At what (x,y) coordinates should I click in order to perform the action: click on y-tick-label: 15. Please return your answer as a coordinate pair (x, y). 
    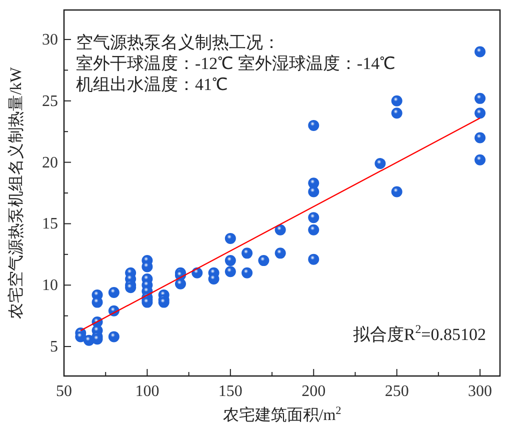
    Looking at the image, I should click on (50, 224).